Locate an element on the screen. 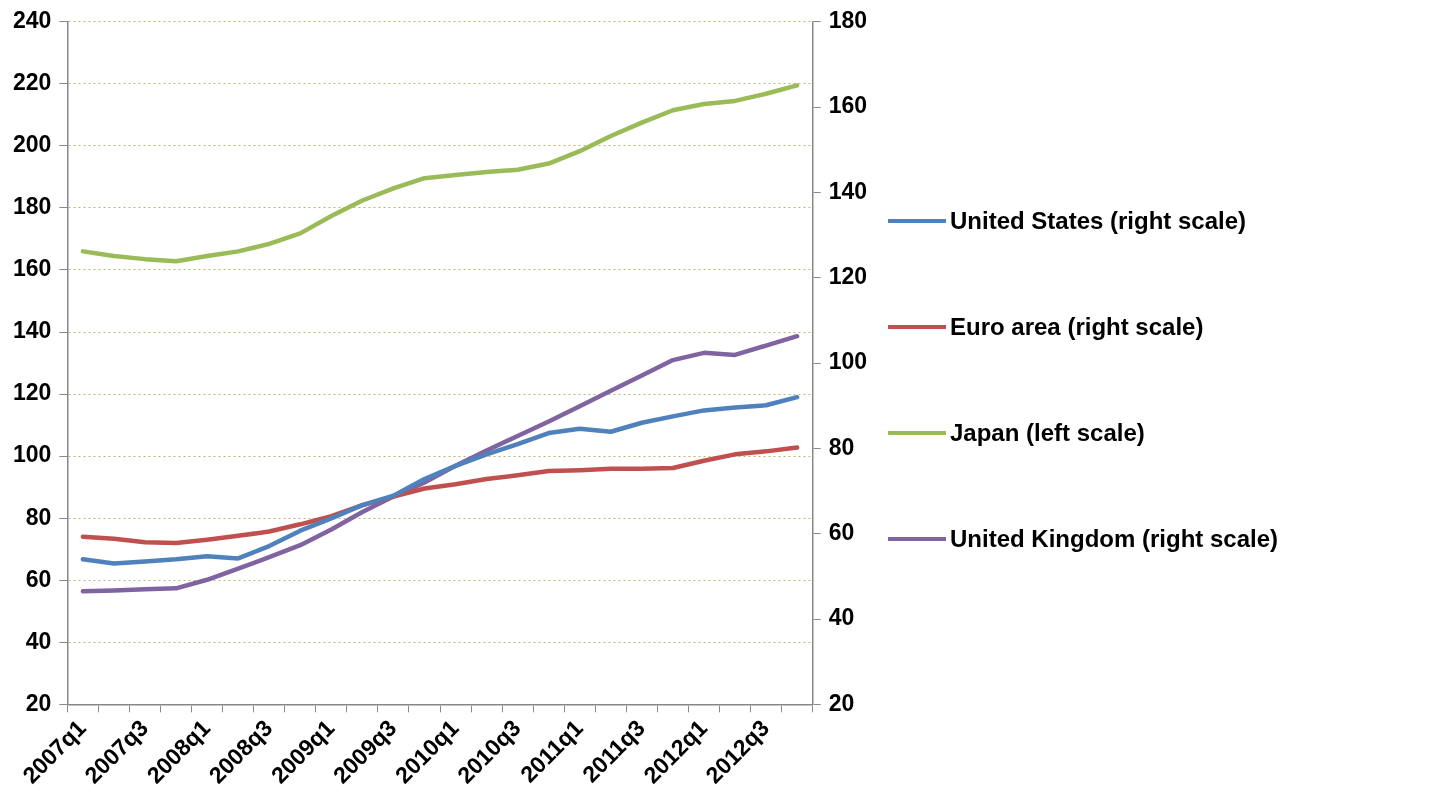 The image size is (1435, 798). y-tick-label: 100 is located at coordinates (32, 454).